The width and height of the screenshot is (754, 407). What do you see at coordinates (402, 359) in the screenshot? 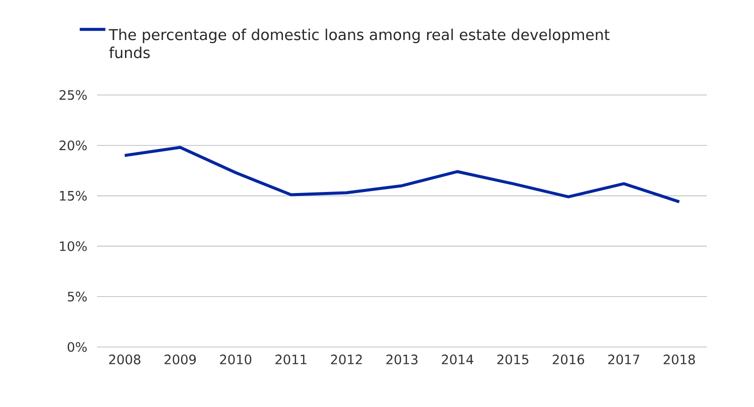
I see `x-tick-label: 2013` at bounding box center [402, 359].